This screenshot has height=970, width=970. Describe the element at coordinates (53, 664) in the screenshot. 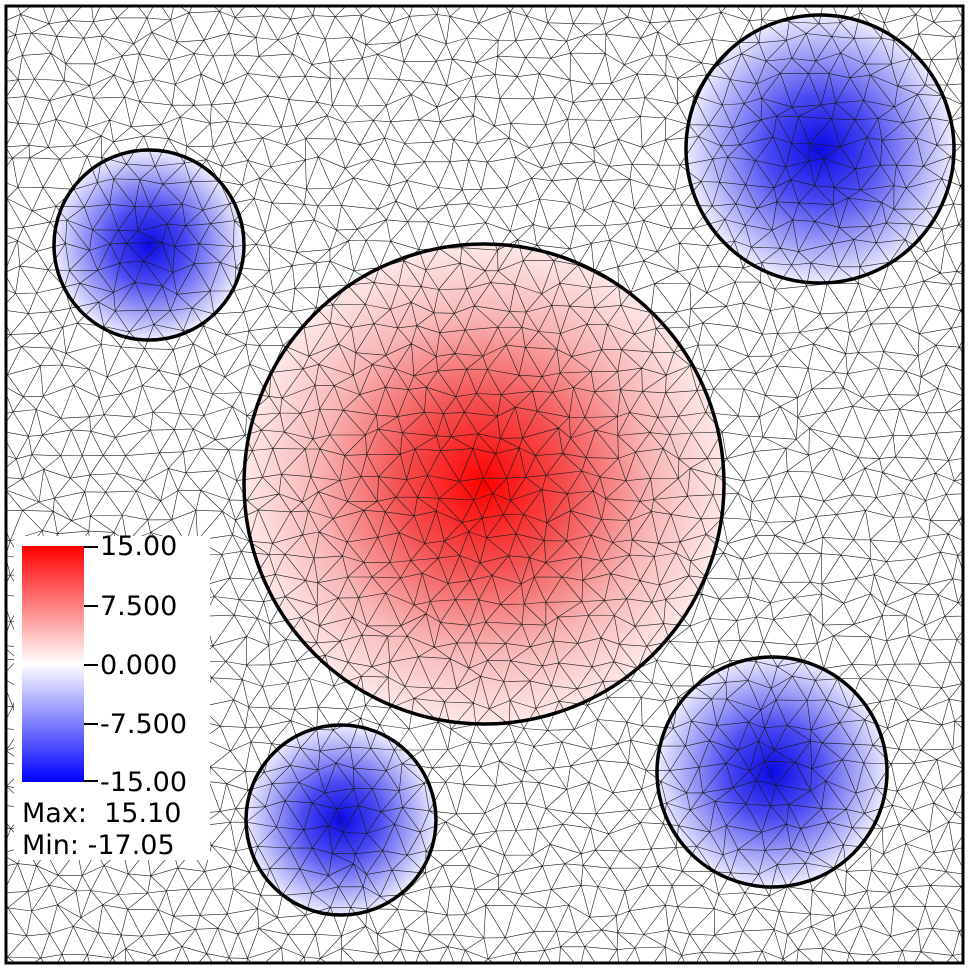

I see `colorbar` at that location.